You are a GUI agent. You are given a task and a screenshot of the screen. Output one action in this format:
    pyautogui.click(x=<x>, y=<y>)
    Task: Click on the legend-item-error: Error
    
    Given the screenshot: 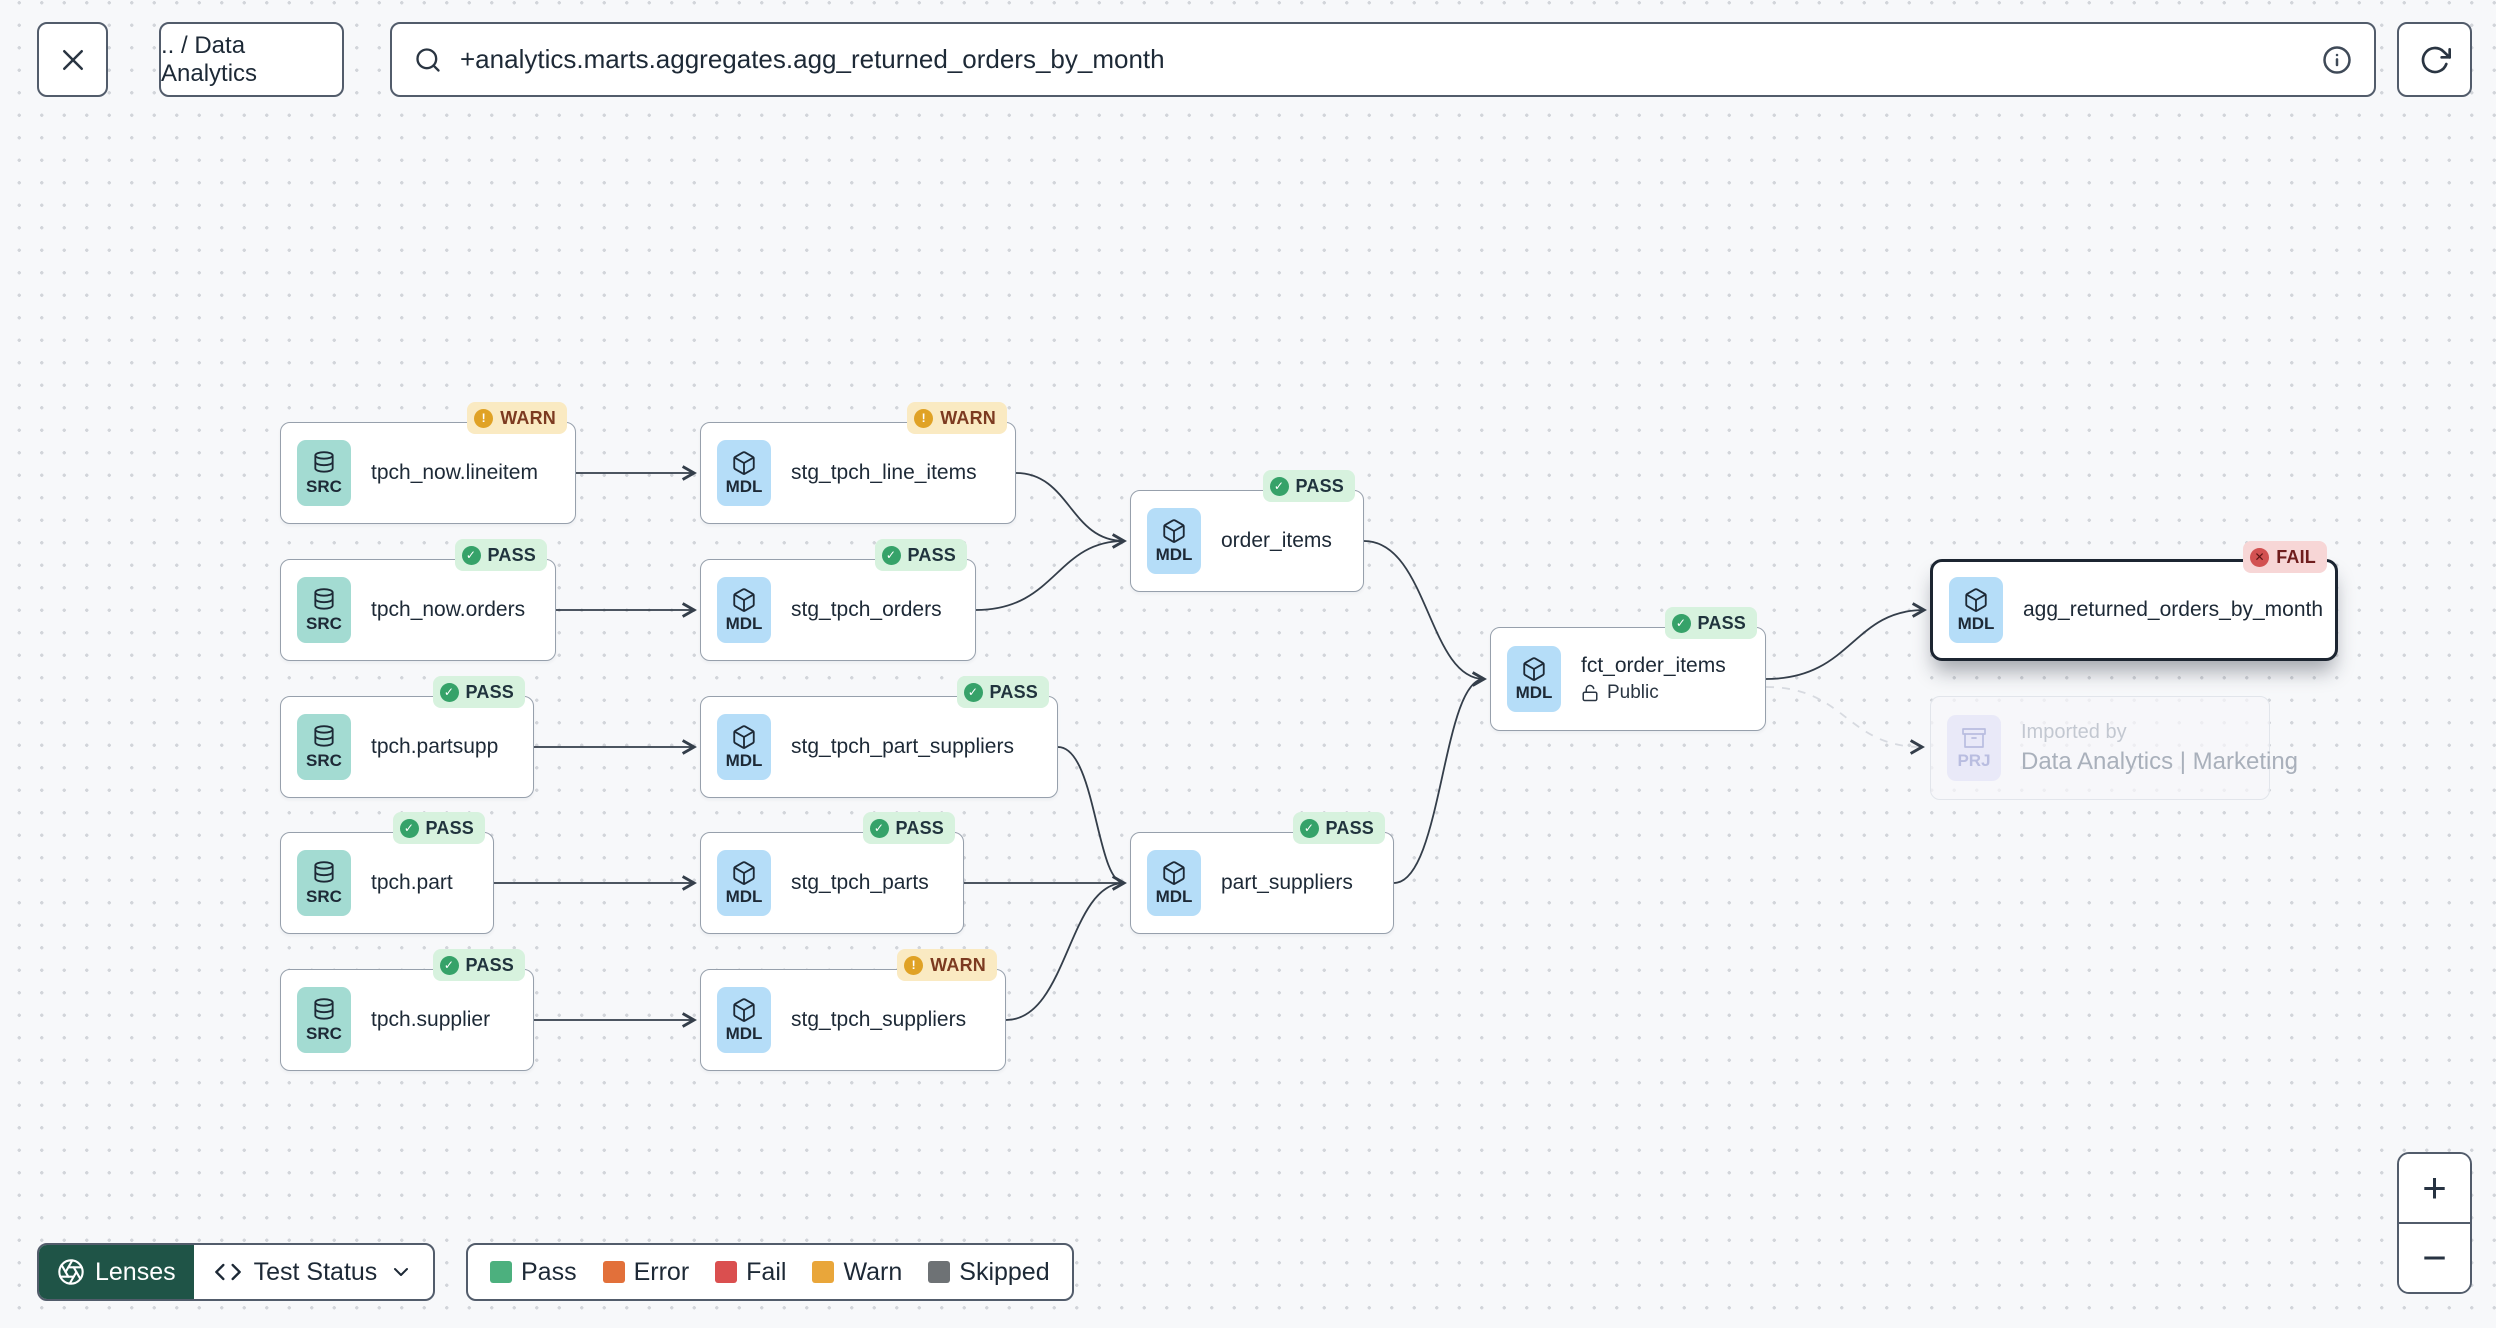 What is the action you would take?
    pyautogui.click(x=645, y=1272)
    